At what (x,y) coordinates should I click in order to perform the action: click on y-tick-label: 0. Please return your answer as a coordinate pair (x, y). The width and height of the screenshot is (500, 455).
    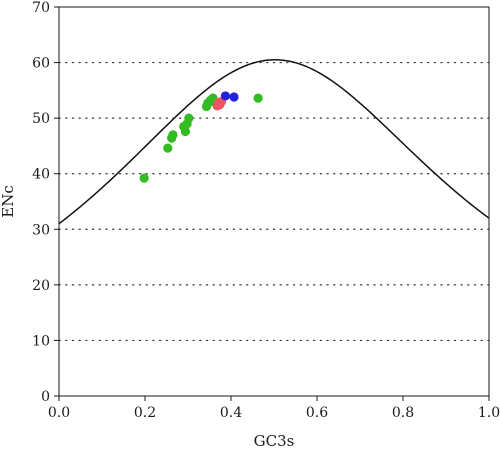
    Looking at the image, I should click on (45, 397).